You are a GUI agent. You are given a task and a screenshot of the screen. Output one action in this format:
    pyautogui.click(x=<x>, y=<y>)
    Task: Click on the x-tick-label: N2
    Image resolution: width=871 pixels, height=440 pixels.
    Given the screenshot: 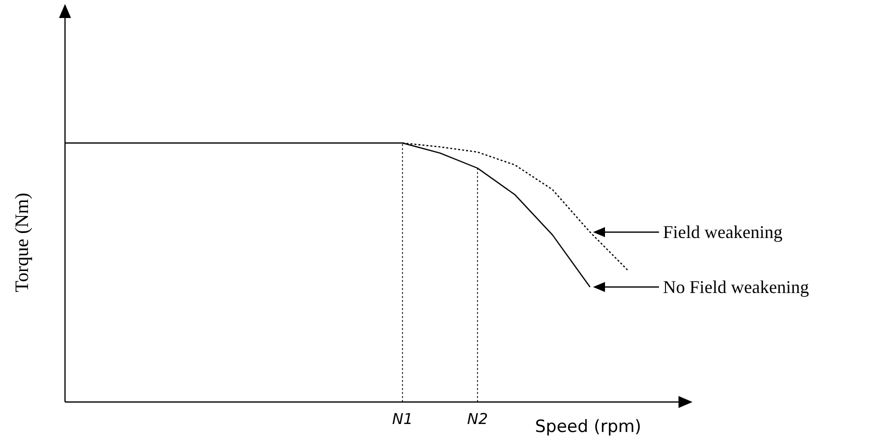 What is the action you would take?
    pyautogui.click(x=477, y=419)
    